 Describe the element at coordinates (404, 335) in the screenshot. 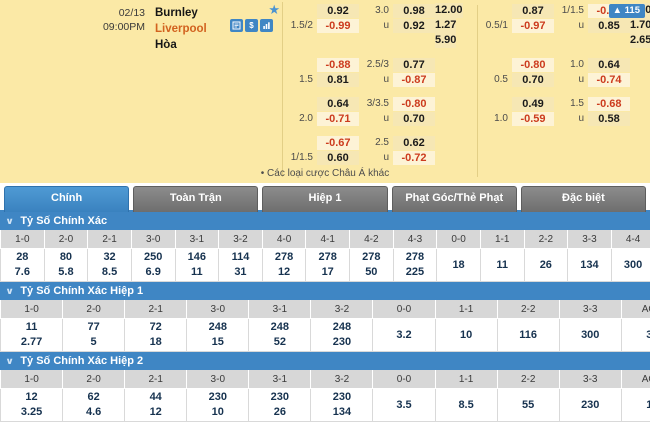

I see `score-cell-single: 3.2` at that location.